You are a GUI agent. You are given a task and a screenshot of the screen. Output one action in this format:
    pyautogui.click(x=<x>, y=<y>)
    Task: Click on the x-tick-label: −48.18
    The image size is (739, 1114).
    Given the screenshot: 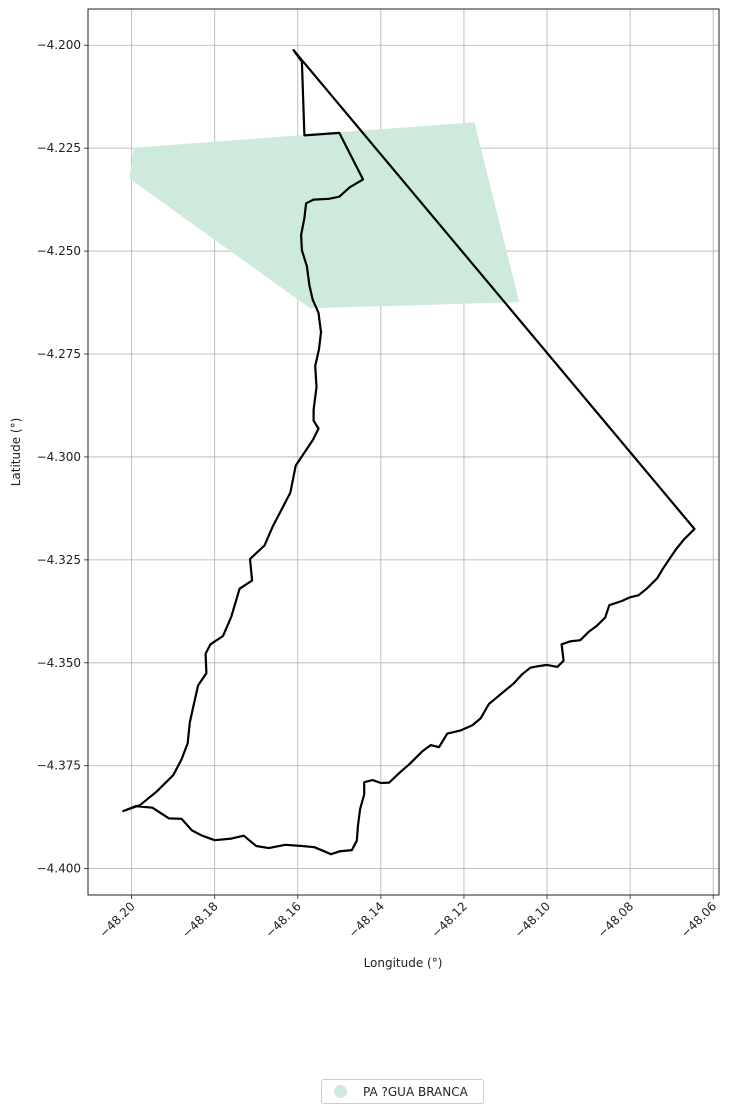 What is the action you would take?
    pyautogui.click(x=200, y=919)
    